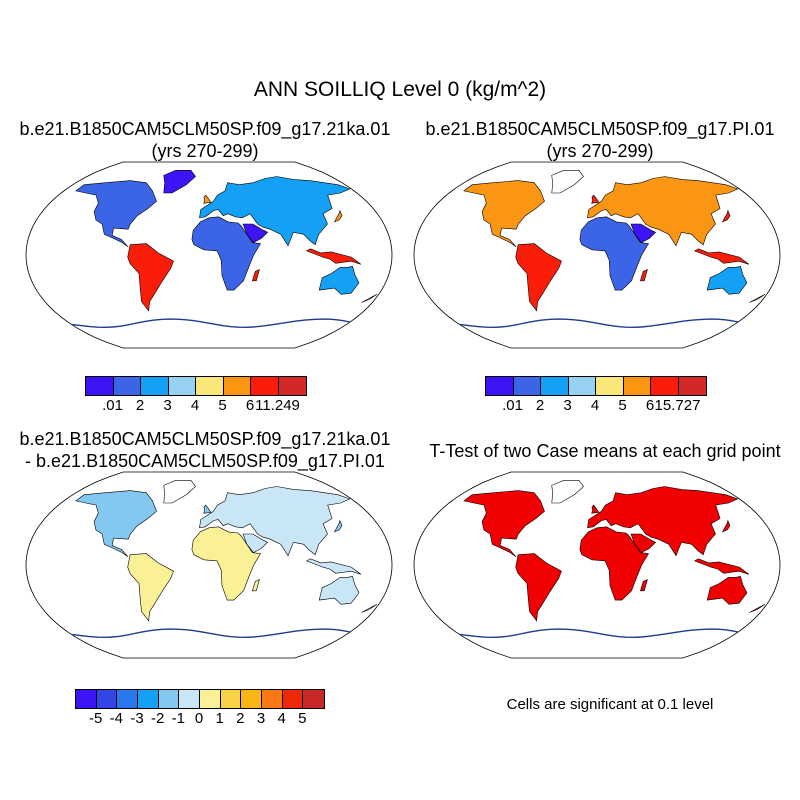  I want to click on panel-title-case2-line1: b.e21.B1850CAM5CLM50SP.f09_g17.PI.01, so click(600, 129).